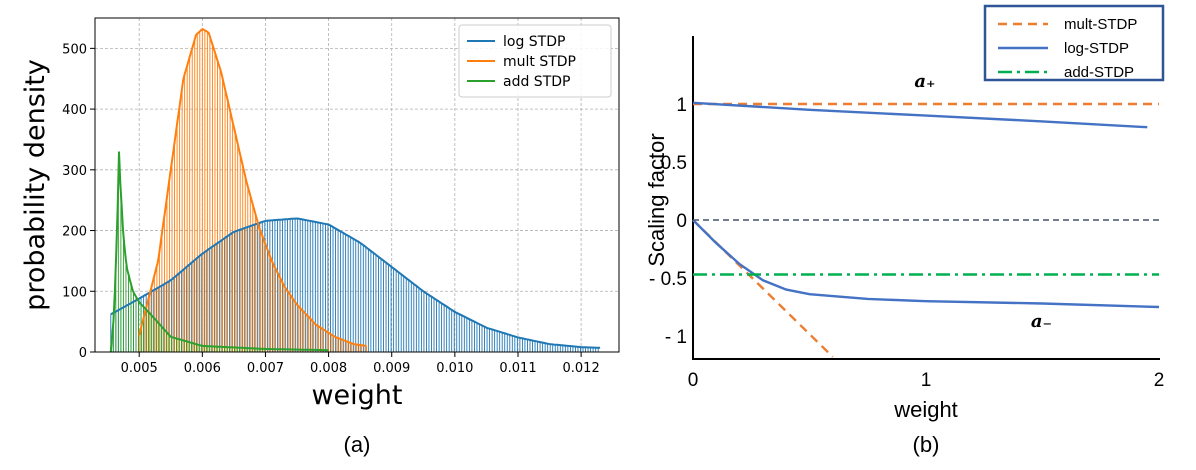  What do you see at coordinates (391, 368) in the screenshot?
I see `x-tick-label: 0.009` at bounding box center [391, 368].